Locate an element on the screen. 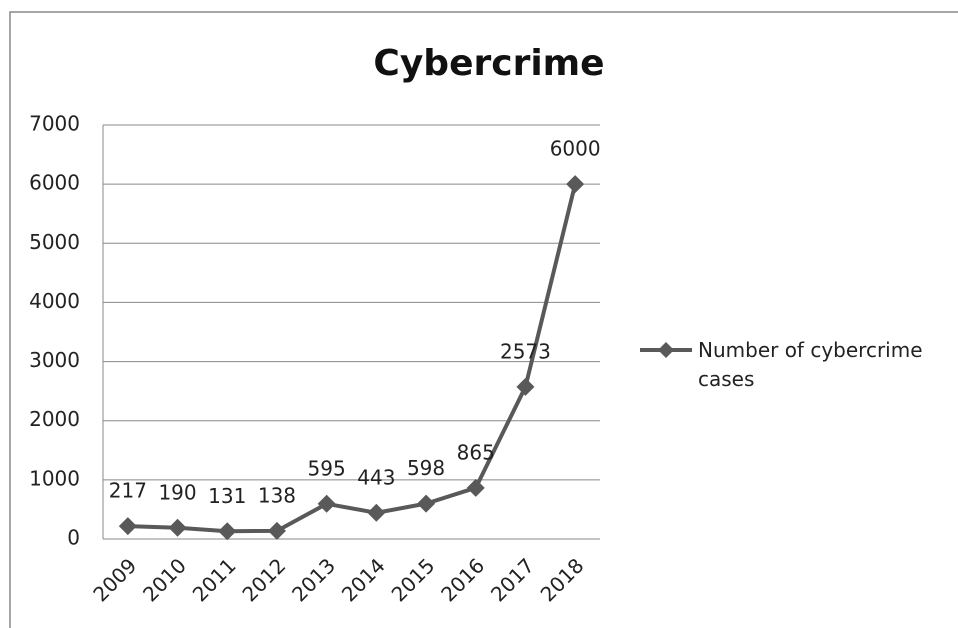 This screenshot has width=958, height=628. y-tick-label: 3000 is located at coordinates (54, 360).